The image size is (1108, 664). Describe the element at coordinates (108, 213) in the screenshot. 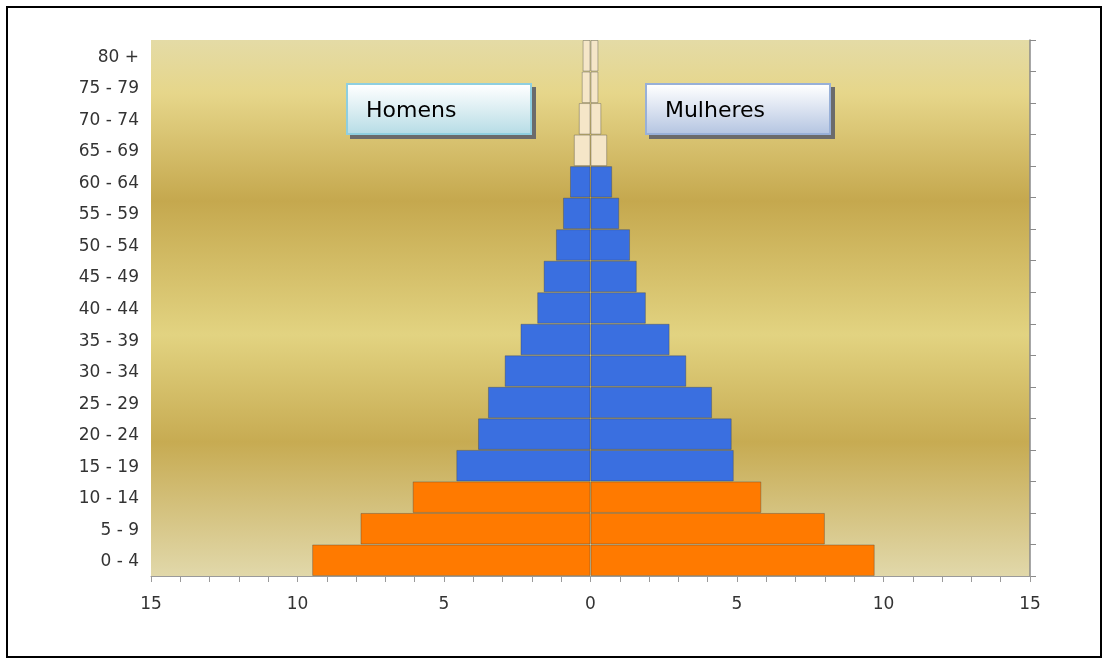

I see `y-tick-label: 55 - 59` at that location.